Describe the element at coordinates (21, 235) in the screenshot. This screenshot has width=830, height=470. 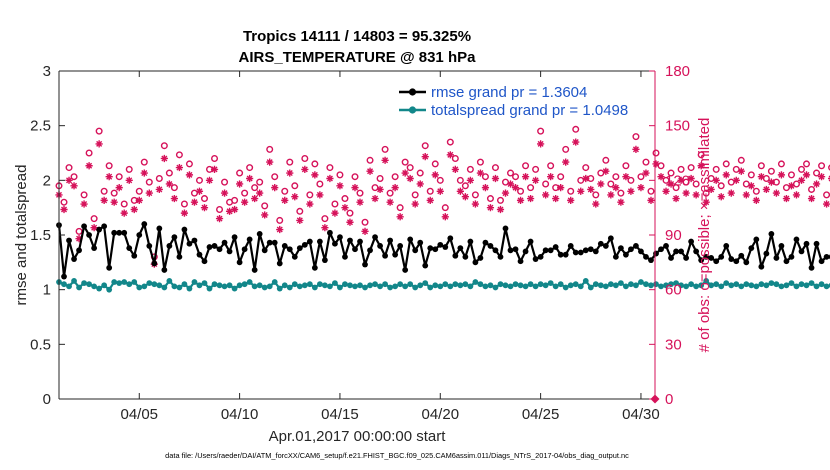
I see `y-axis-label: rmse and totalspread` at that location.